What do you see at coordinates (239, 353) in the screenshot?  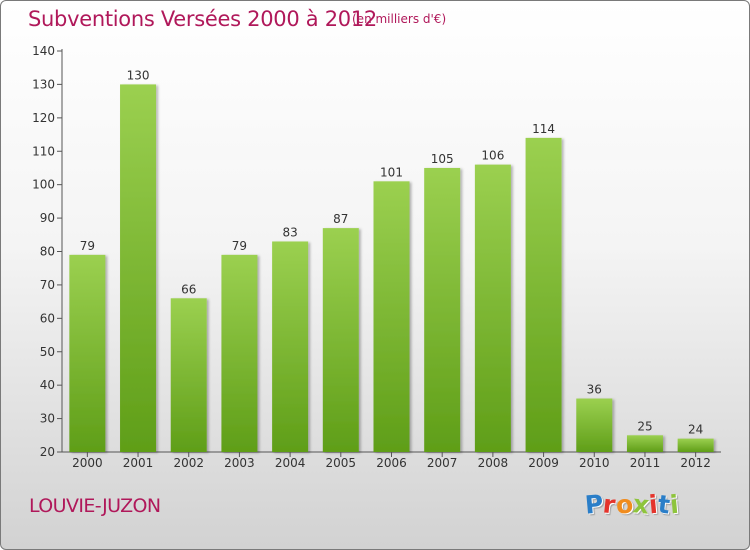 I see `bar-2003` at bounding box center [239, 353].